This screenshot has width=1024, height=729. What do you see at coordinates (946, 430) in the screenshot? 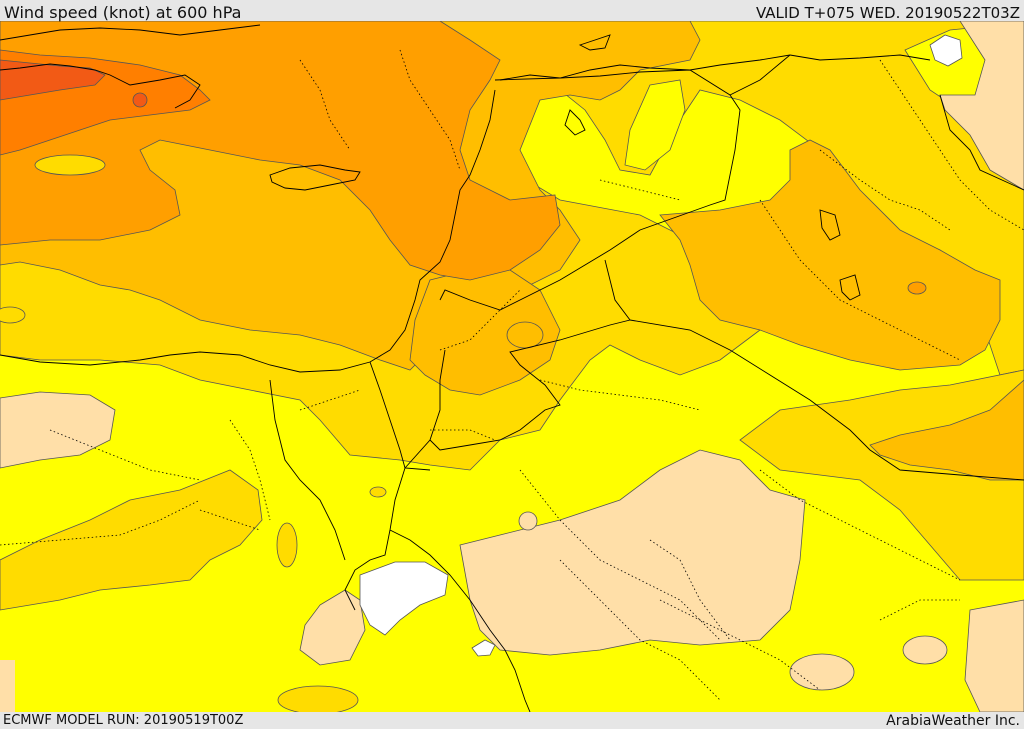
I see `band-orange-gold-far-east` at bounding box center [946, 430].